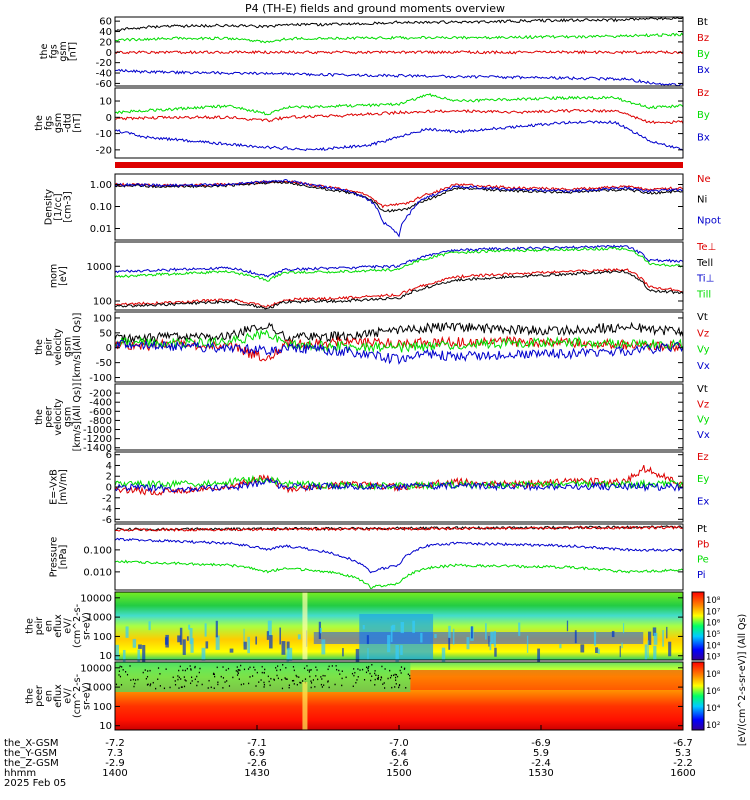  I want to click on x-row-value: -2.9, so click(115, 763).